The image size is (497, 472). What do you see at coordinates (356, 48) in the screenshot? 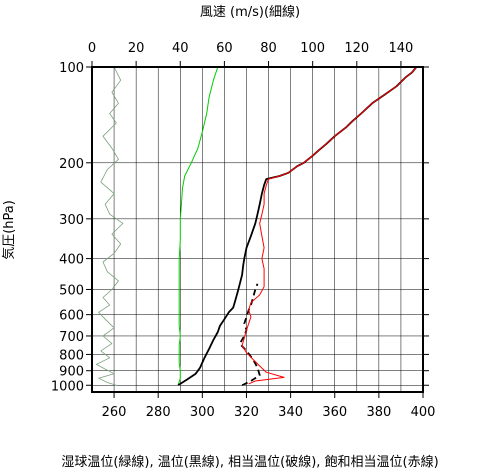
I see `x-top-tick-label: 120` at bounding box center [356, 48].